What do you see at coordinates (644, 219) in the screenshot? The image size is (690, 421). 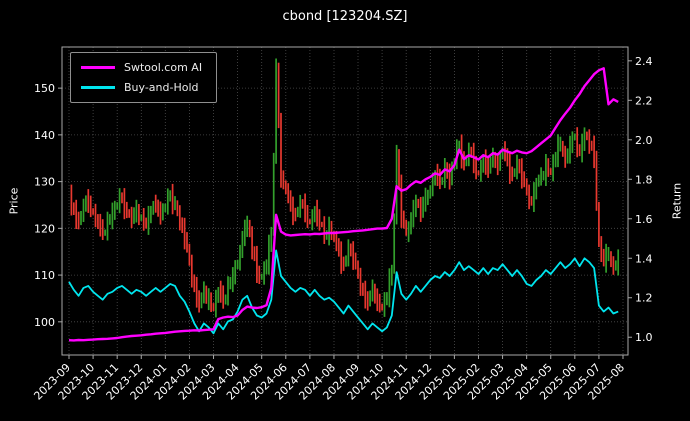 I see `right-tick-label: 1.6` at bounding box center [644, 219].